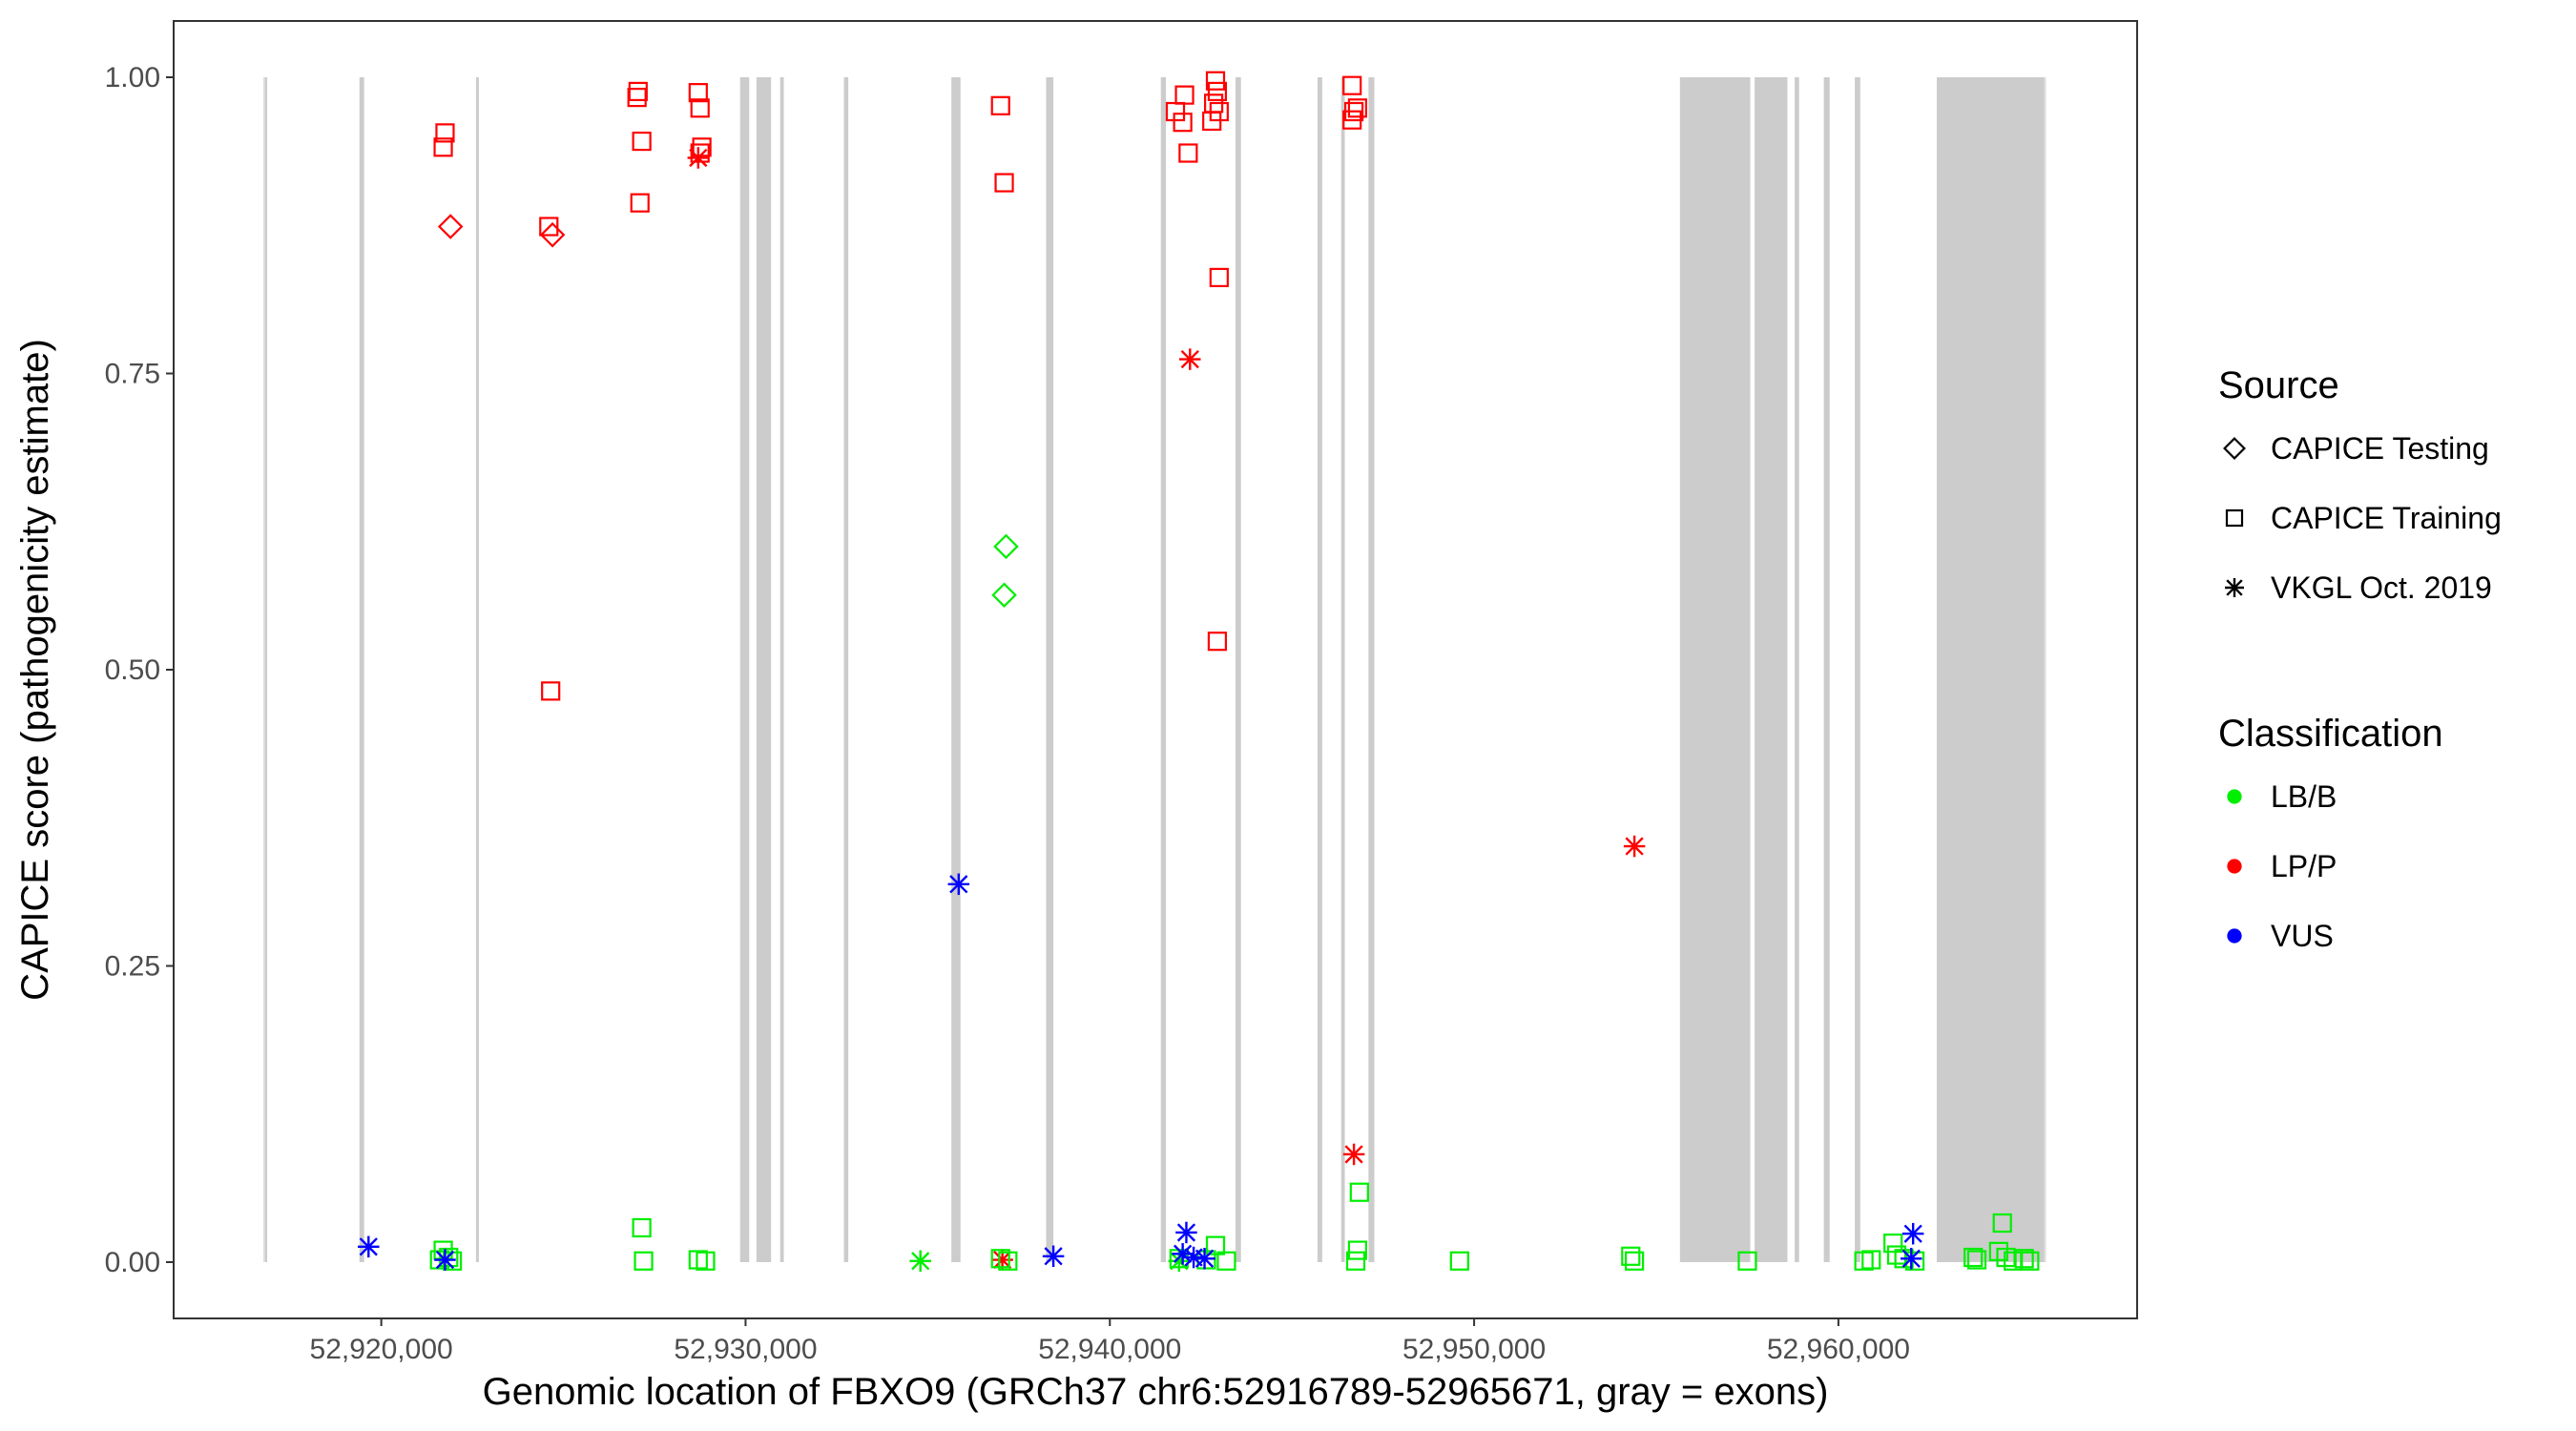 The image size is (2576, 1431). I want to click on y-axis-title: CAPICE score (pathogenicity estimate), so click(35, 670).